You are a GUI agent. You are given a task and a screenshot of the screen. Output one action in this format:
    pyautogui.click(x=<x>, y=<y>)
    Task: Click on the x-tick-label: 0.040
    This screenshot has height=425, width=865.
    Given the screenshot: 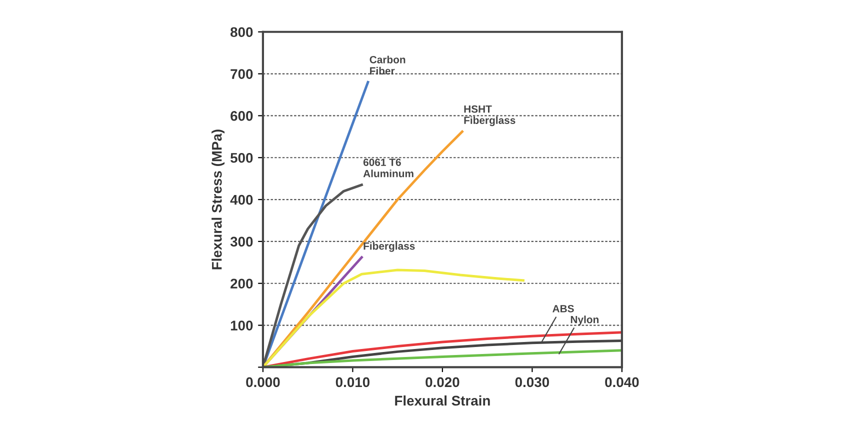 What is the action you would take?
    pyautogui.click(x=622, y=382)
    